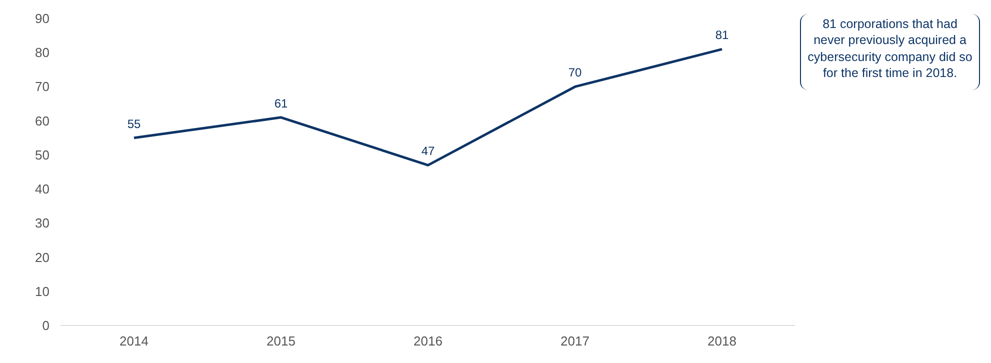  Describe the element at coordinates (42, 120) in the screenshot. I see `y-tick-label: 60` at that location.